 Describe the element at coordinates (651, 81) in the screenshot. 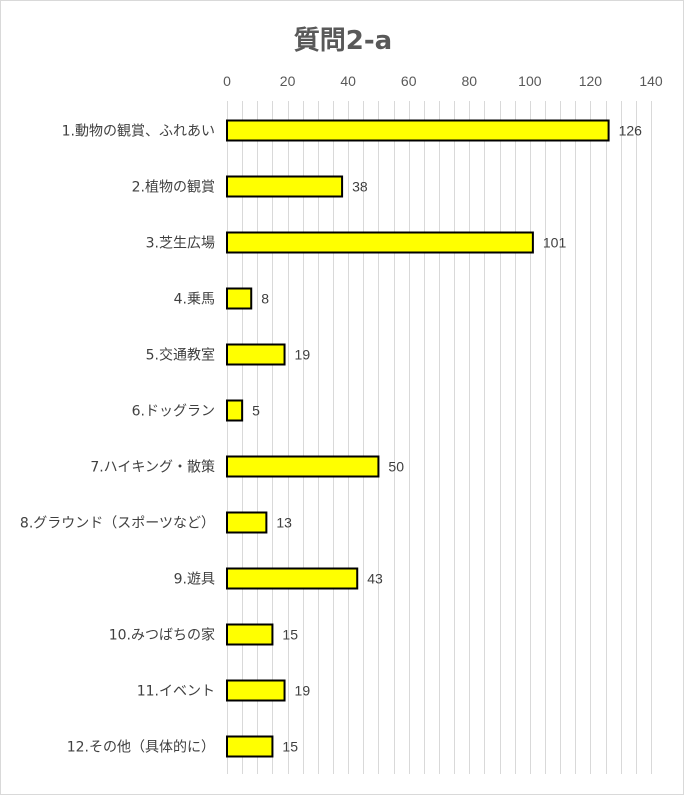

I see `x-tick-label: 140` at that location.